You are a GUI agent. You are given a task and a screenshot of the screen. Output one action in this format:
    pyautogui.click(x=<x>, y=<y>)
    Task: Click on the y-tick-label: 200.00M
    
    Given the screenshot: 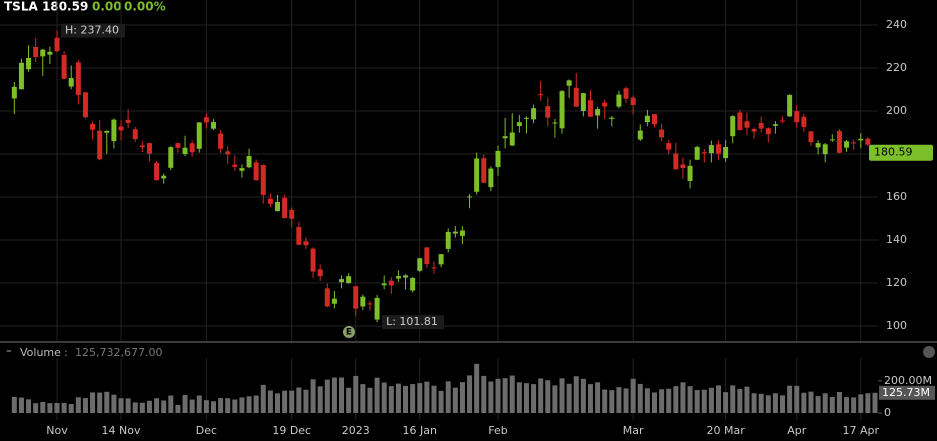 What is the action you would take?
    pyautogui.click(x=908, y=380)
    